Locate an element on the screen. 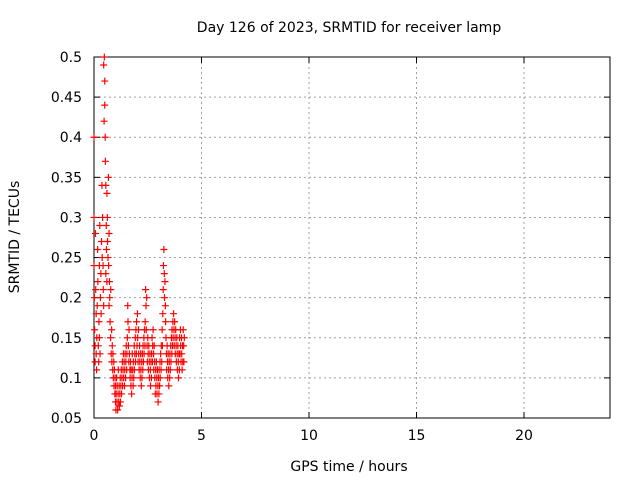  y-tick-label: 0.45 is located at coordinates (66, 98).